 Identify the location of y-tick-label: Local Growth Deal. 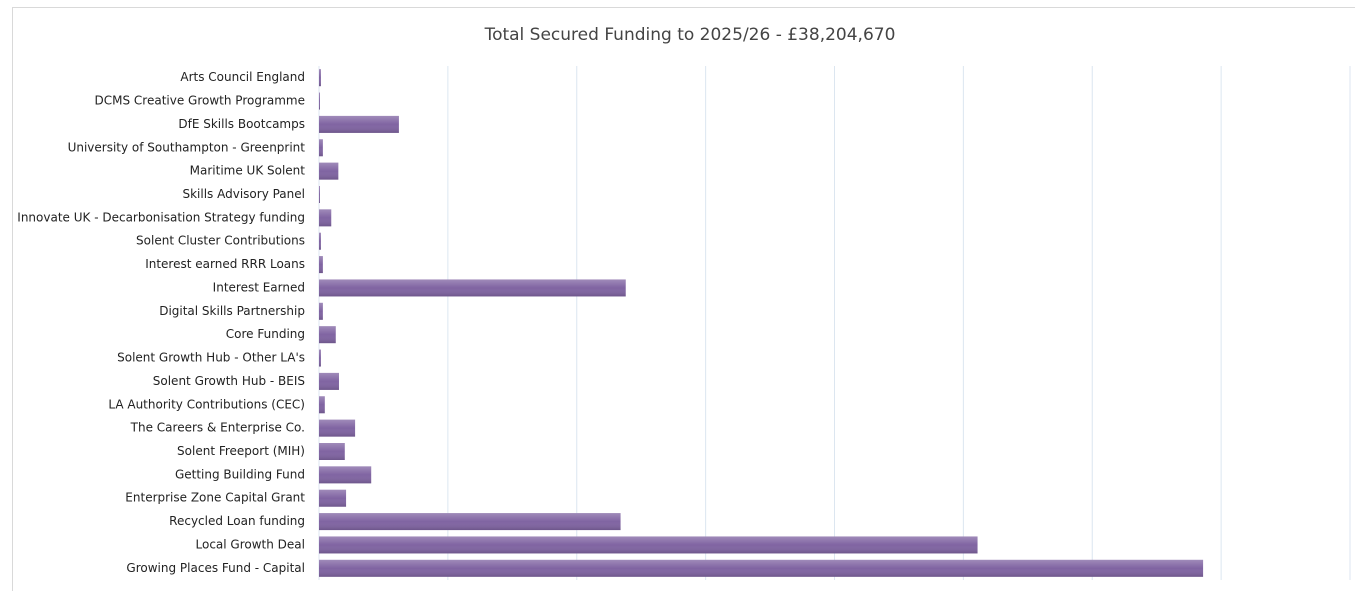
(250, 544).